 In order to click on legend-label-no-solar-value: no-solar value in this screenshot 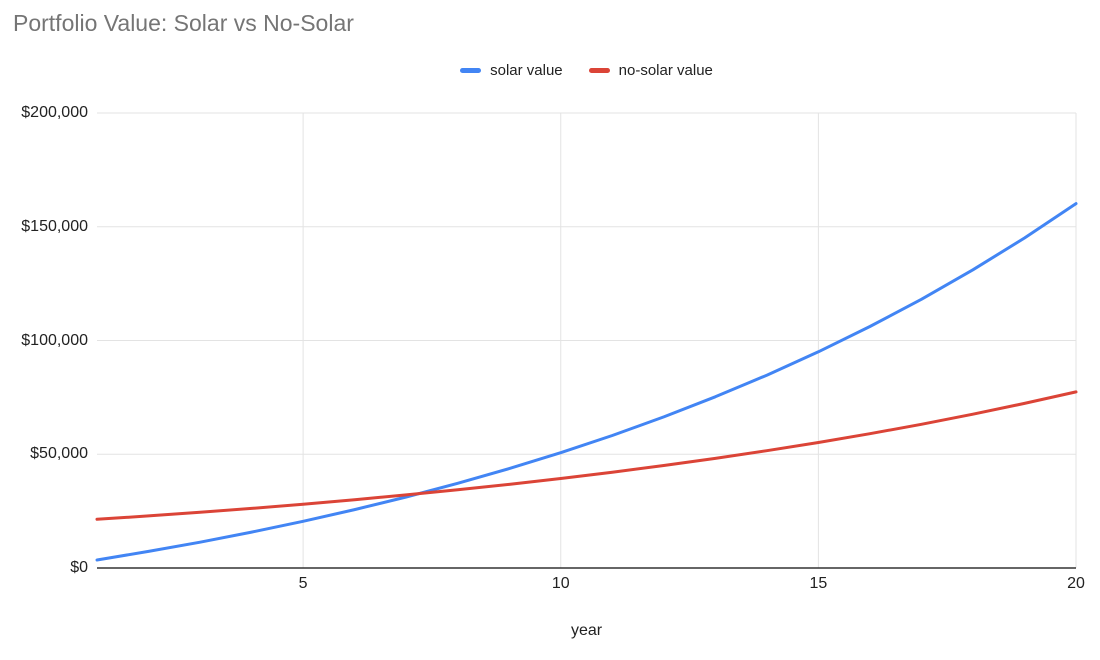, I will do `click(665, 70)`.